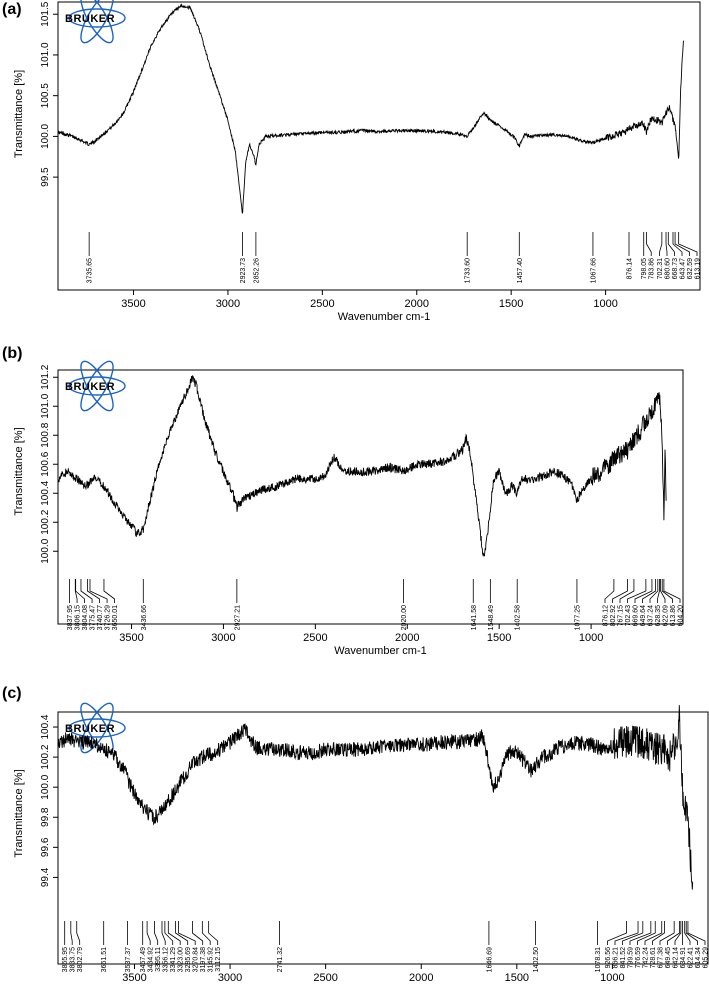  Describe the element at coordinates (90, 270) in the screenshot. I see `peak-label: 3735.65` at that location.